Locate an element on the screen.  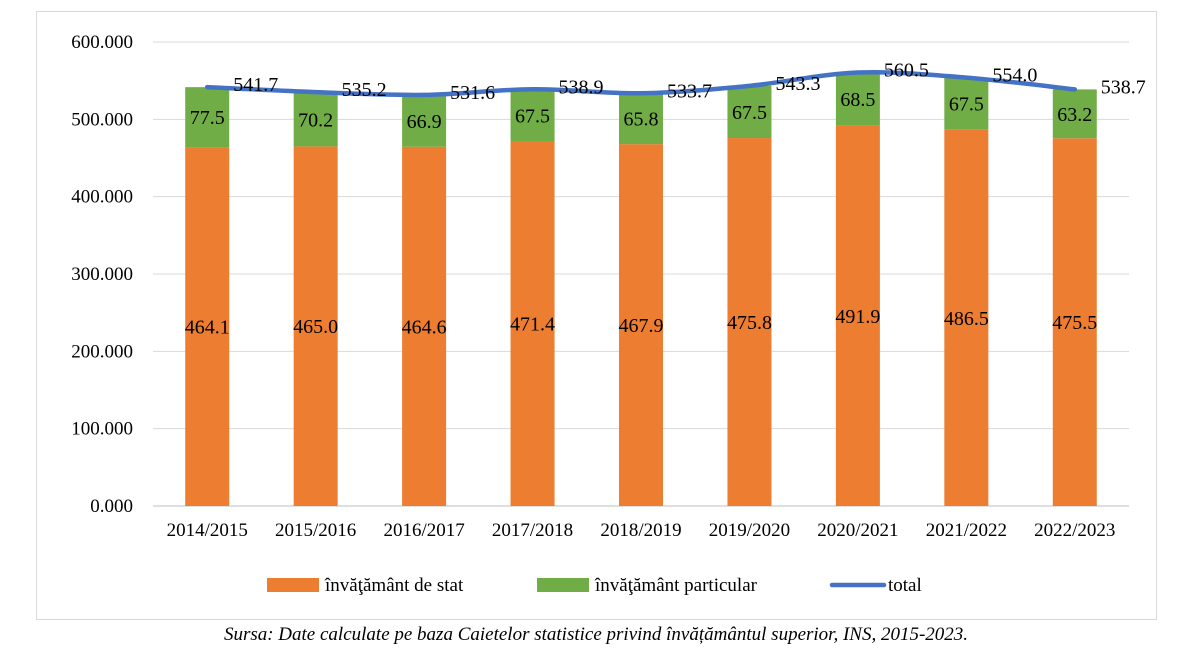
bar-state-label: 467.9 is located at coordinates (641, 326).